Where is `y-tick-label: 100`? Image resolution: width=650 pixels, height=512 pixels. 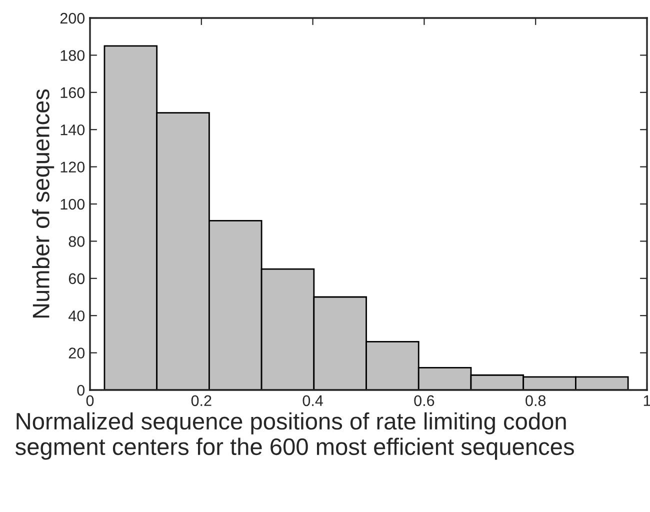 y-tick-label: 100 is located at coordinates (72, 204).